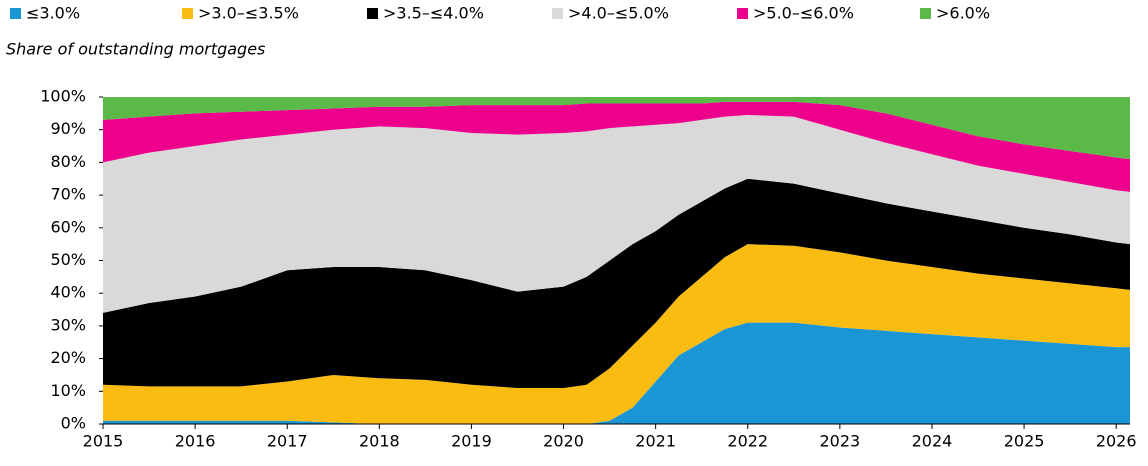  I want to click on legend-label: >3.5–≤4.0%, so click(433, 13).